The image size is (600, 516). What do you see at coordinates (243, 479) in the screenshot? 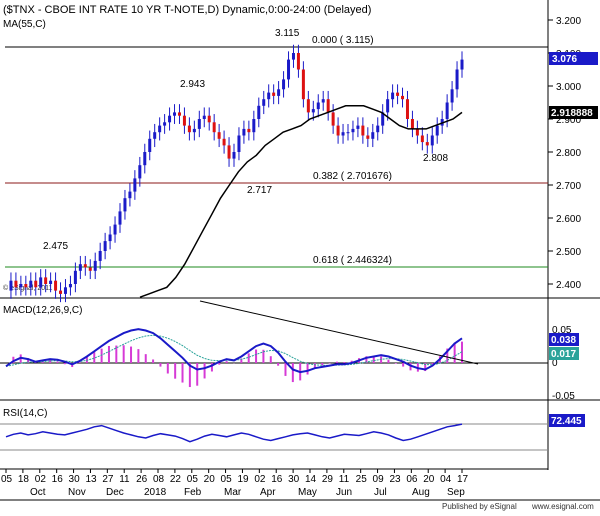
I see `x-day-label: 19` at bounding box center [243, 479].